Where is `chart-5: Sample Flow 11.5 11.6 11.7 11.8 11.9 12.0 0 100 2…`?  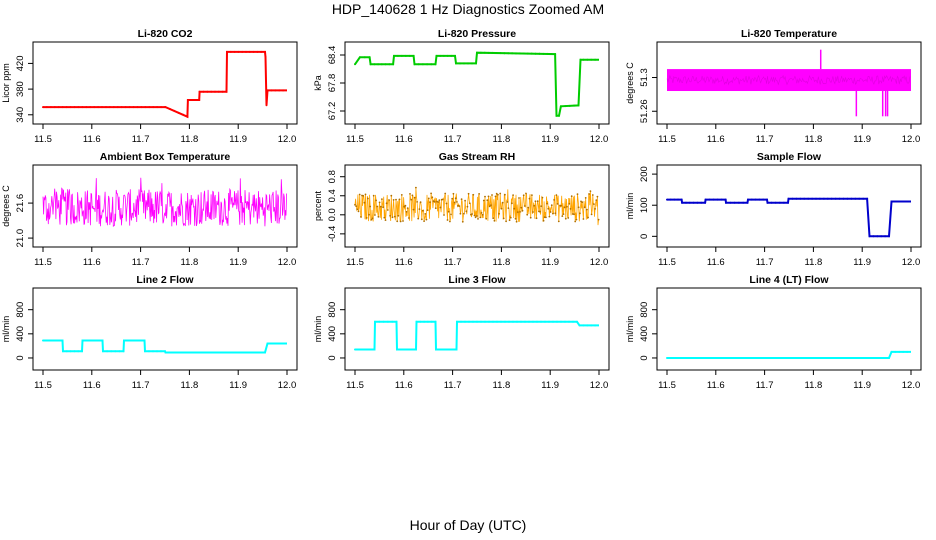 chart-5: Sample Flow 11.5 11.6 11.7 11.8 11.9 12.0 0 100 2… is located at coordinates (773, 209).